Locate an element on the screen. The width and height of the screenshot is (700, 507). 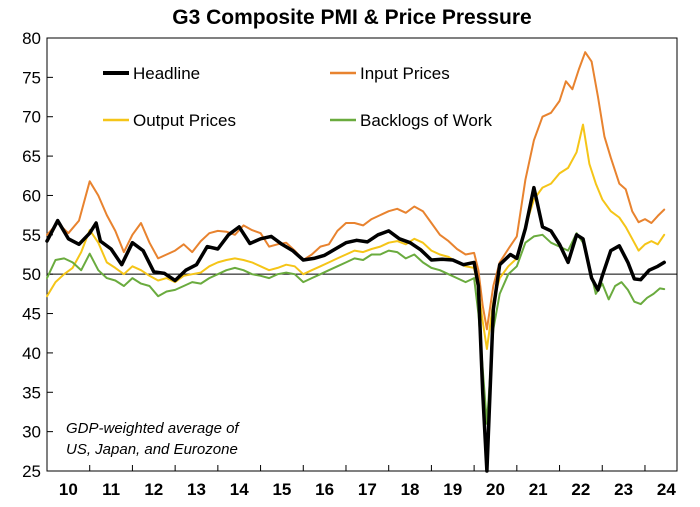
annotation-line-2: US, Japan, and Eurozone is located at coordinates (152, 449).